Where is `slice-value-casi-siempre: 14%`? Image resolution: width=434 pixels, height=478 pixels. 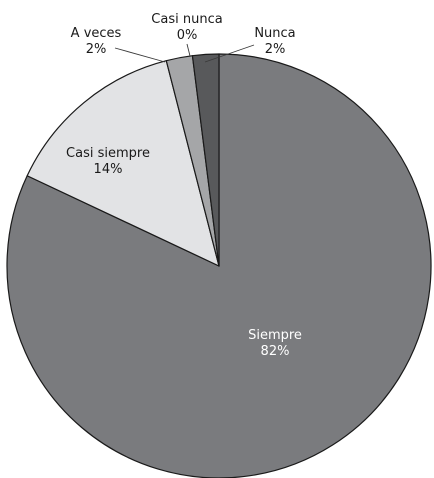
slice-value-casi-siempre: 14% is located at coordinates (108, 169).